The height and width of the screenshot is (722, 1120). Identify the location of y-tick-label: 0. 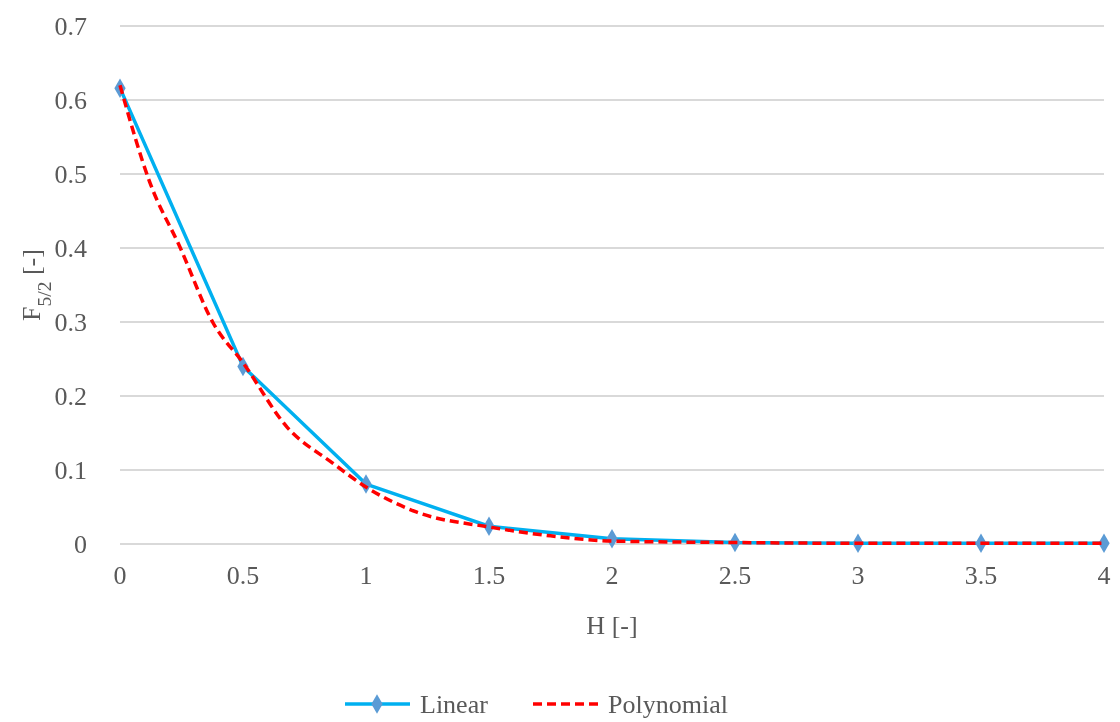
(80, 545).